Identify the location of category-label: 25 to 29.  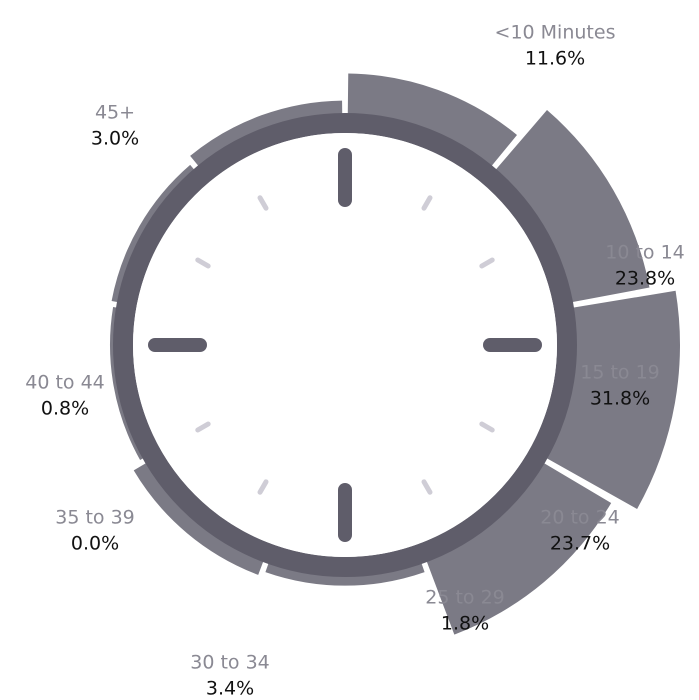
(465, 598).